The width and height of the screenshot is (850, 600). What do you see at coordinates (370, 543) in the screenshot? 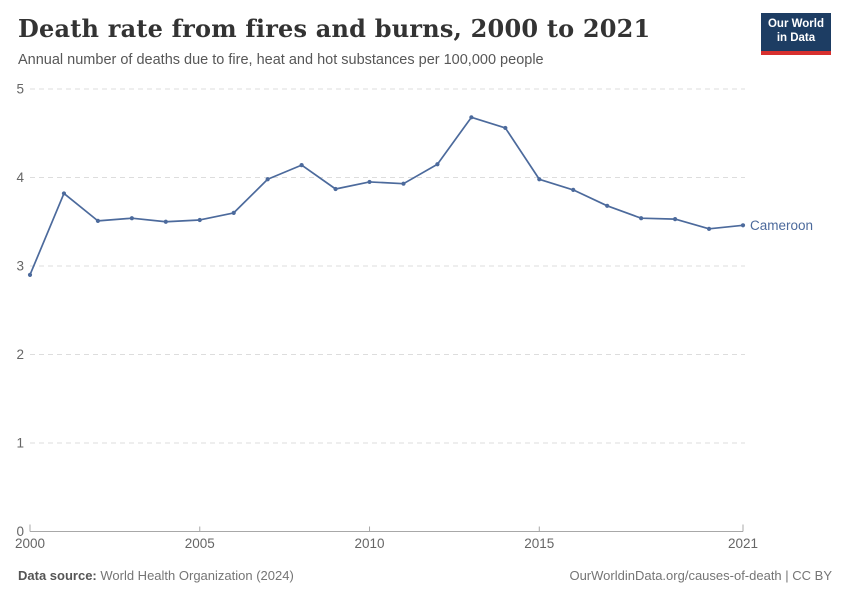
I see `x-tick-label-2010: 2010` at bounding box center [370, 543].